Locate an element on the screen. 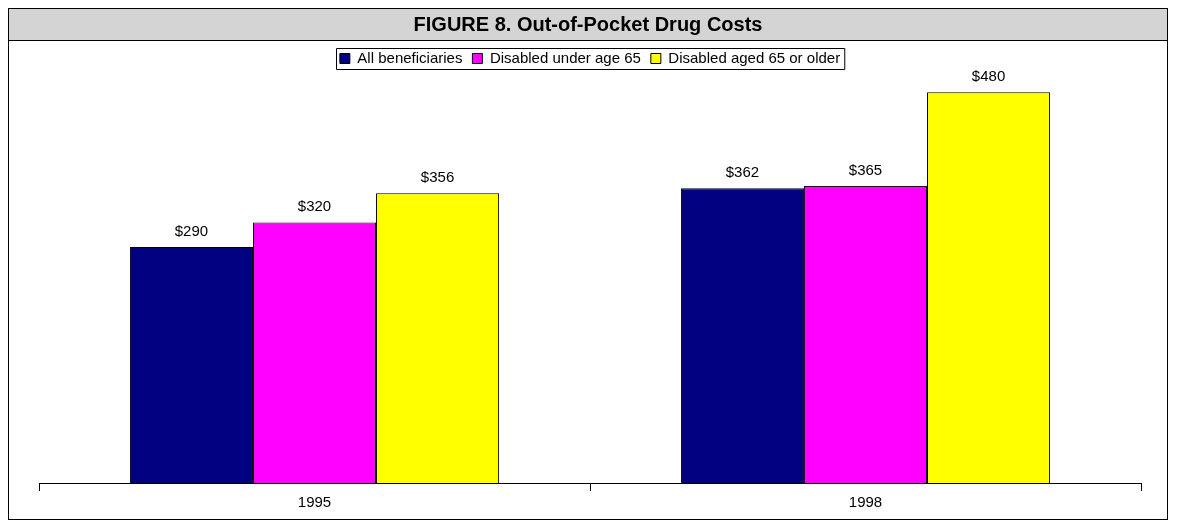  legend-label: Disabled aged 65 or older is located at coordinates (754, 57).